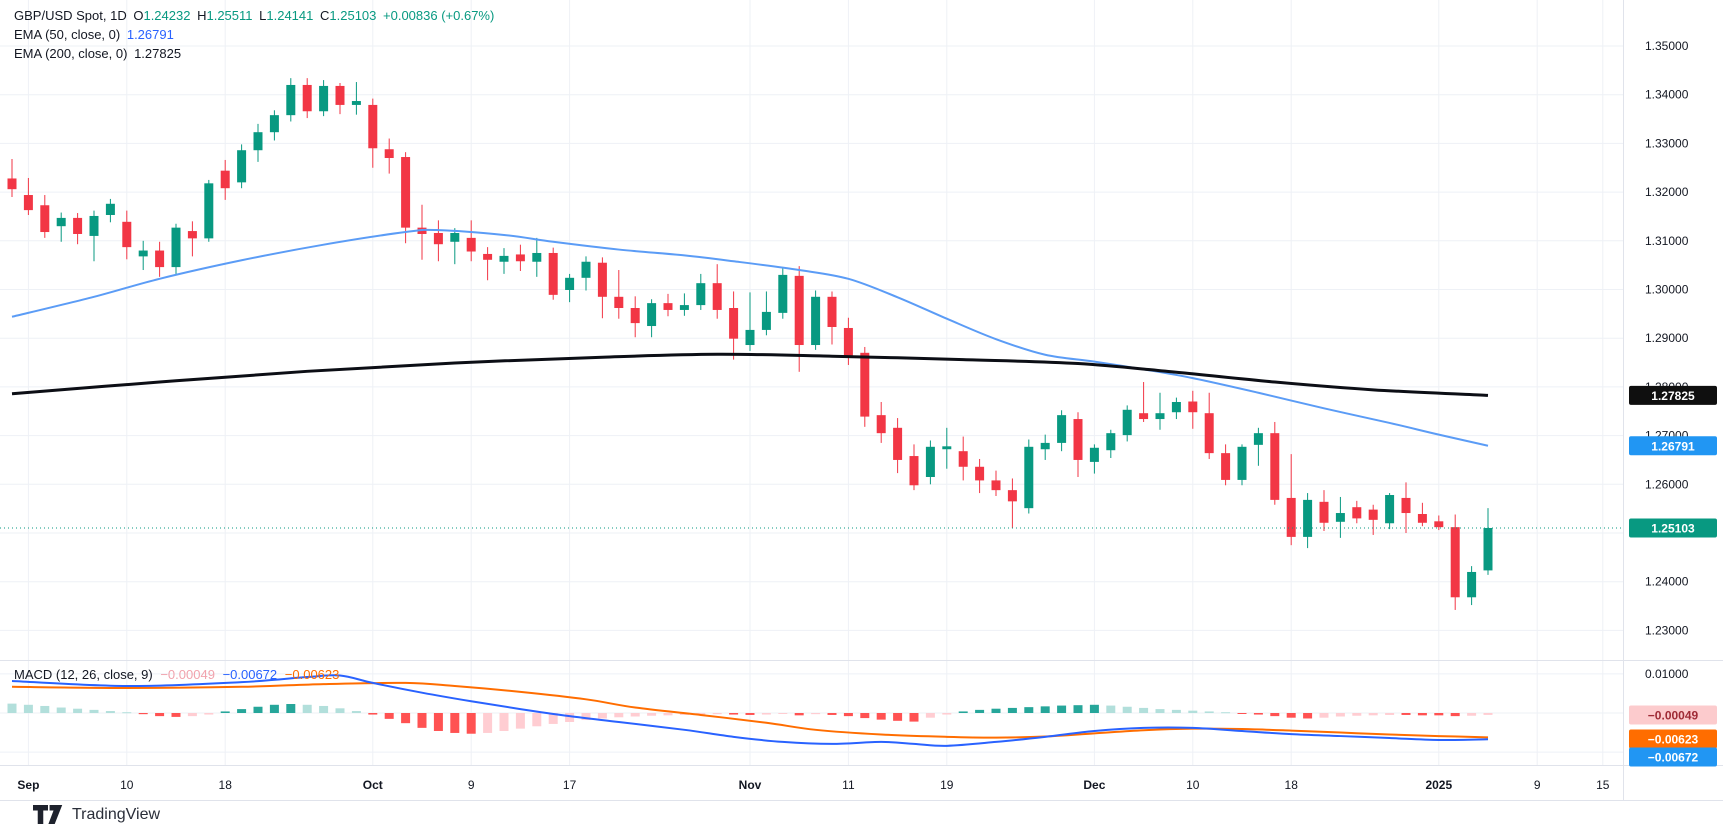 This screenshot has height=835, width=1723. I want to click on change-value: +0.00836 (+0.67%), so click(439, 15).